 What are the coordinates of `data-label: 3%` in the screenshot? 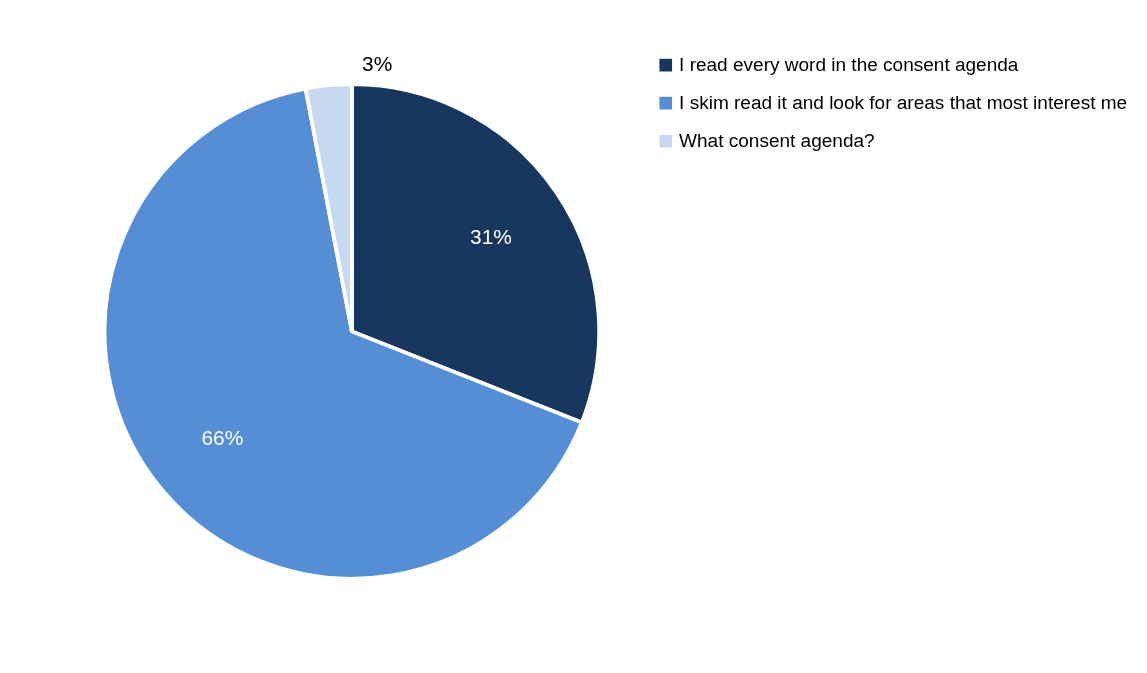 It's located at (377, 64).